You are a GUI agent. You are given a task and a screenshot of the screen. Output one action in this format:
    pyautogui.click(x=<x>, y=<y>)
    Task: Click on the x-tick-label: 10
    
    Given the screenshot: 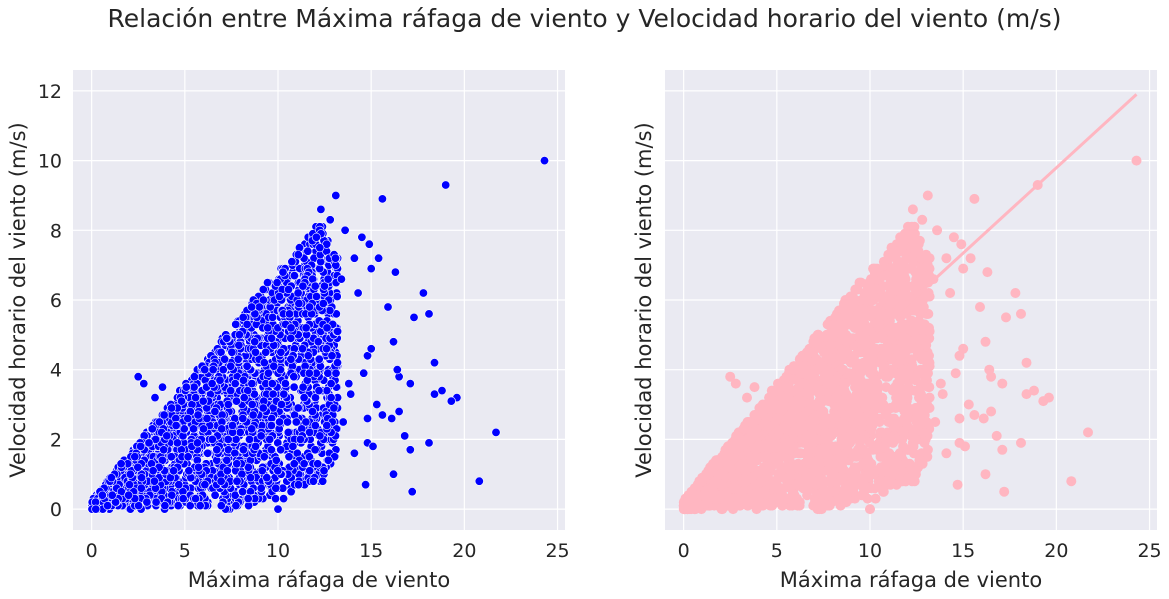 What is the action you would take?
    pyautogui.click(x=278, y=551)
    